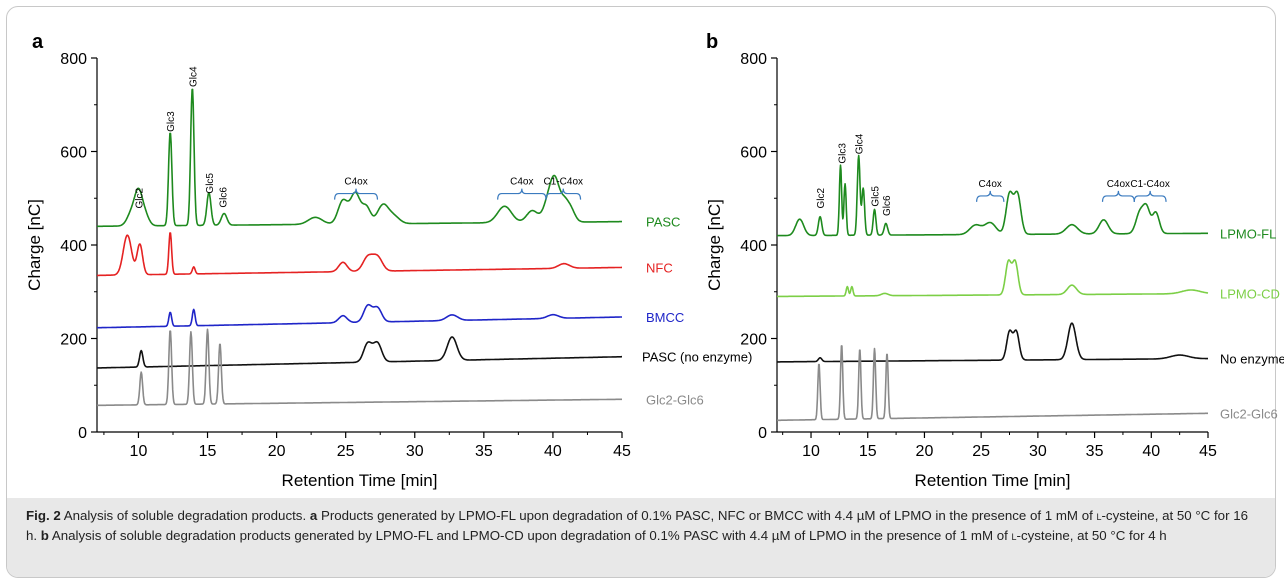 This screenshot has width=1284, height=586. What do you see at coordinates (359, 254) in the screenshot?
I see `series-line-nfc` at bounding box center [359, 254].